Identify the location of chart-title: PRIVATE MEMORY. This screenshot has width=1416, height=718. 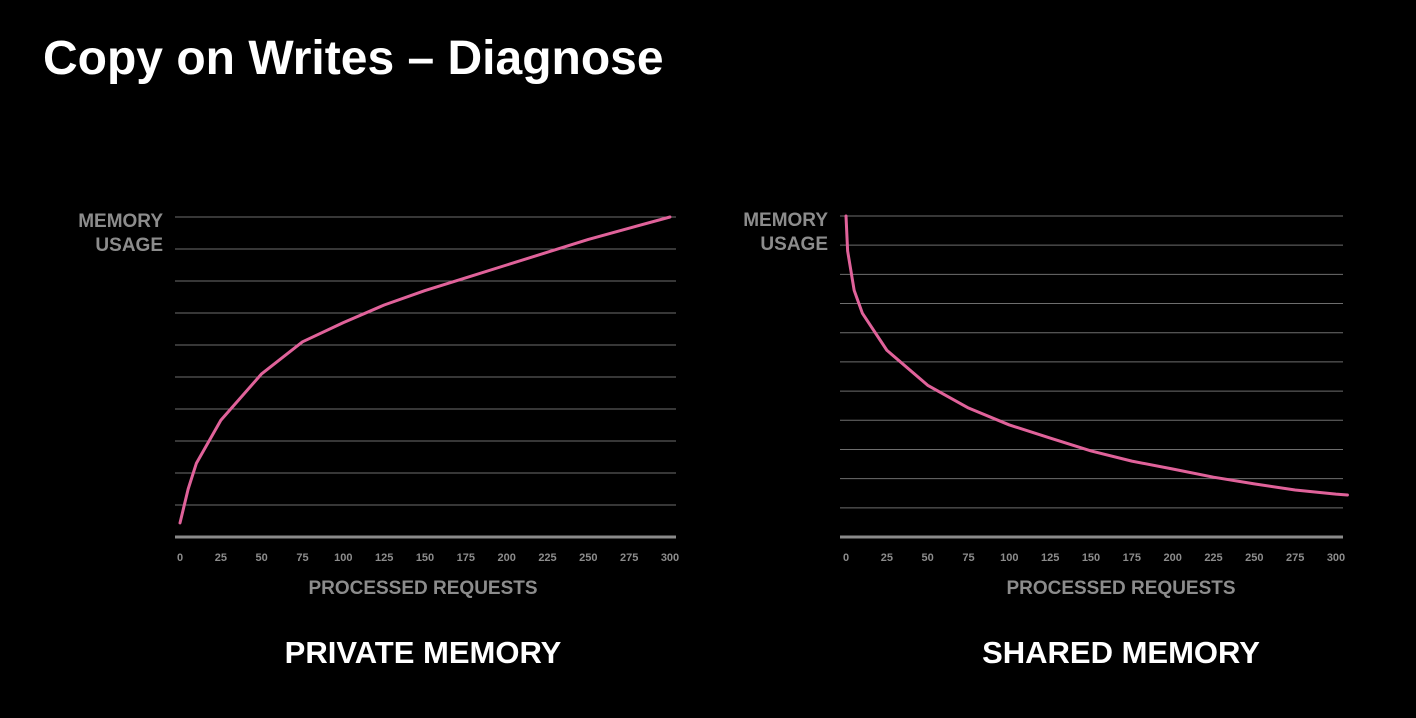
(423, 652).